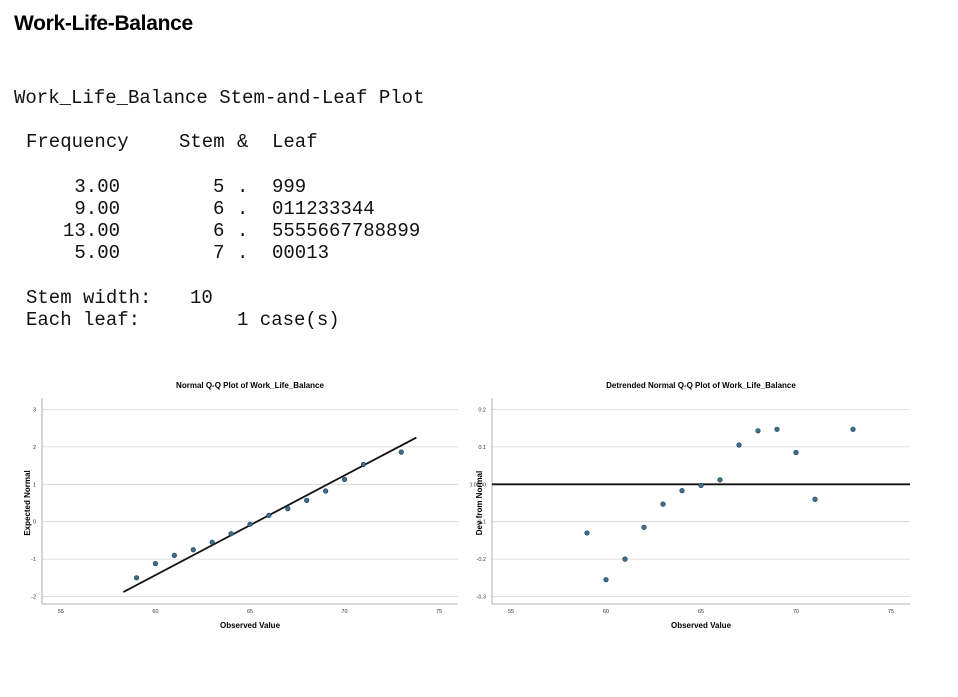  What do you see at coordinates (288, 320) in the screenshot?
I see `each-leaf-value: 1 case(s)` at bounding box center [288, 320].